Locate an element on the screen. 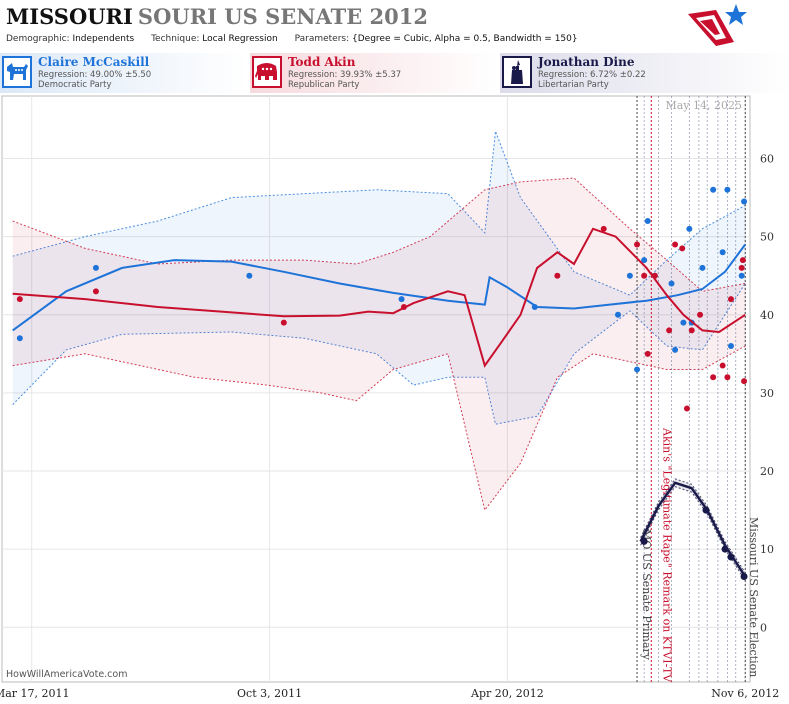  x-tick-label: Apr 20, 2012 is located at coordinates (507, 693).